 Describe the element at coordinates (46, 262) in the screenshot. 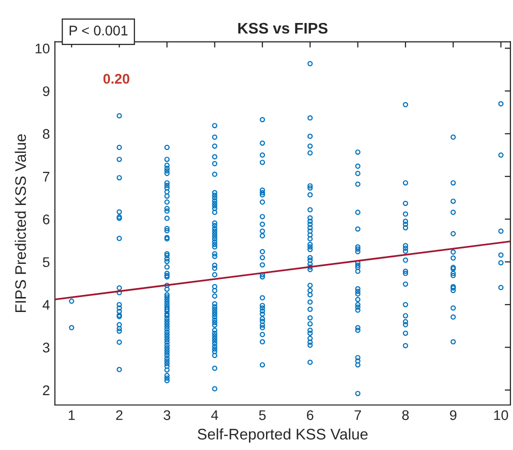

I see `y-tick-label: 5` at that location.